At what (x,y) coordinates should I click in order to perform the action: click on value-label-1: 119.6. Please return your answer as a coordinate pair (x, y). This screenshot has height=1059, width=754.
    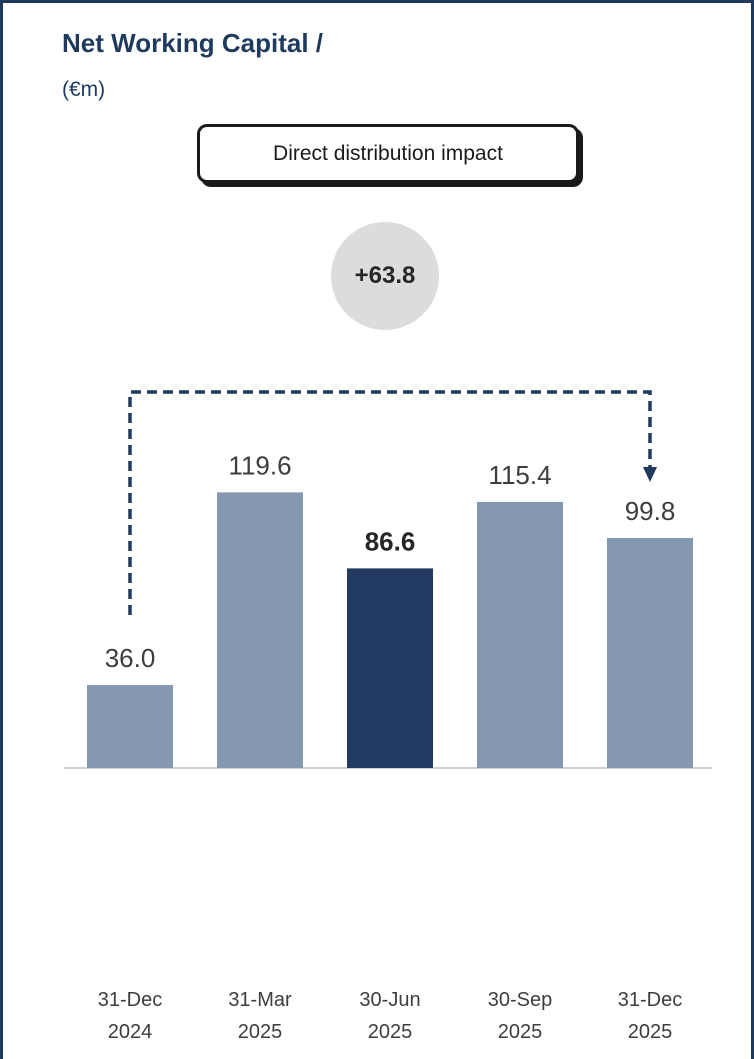
    Looking at the image, I should click on (259, 465).